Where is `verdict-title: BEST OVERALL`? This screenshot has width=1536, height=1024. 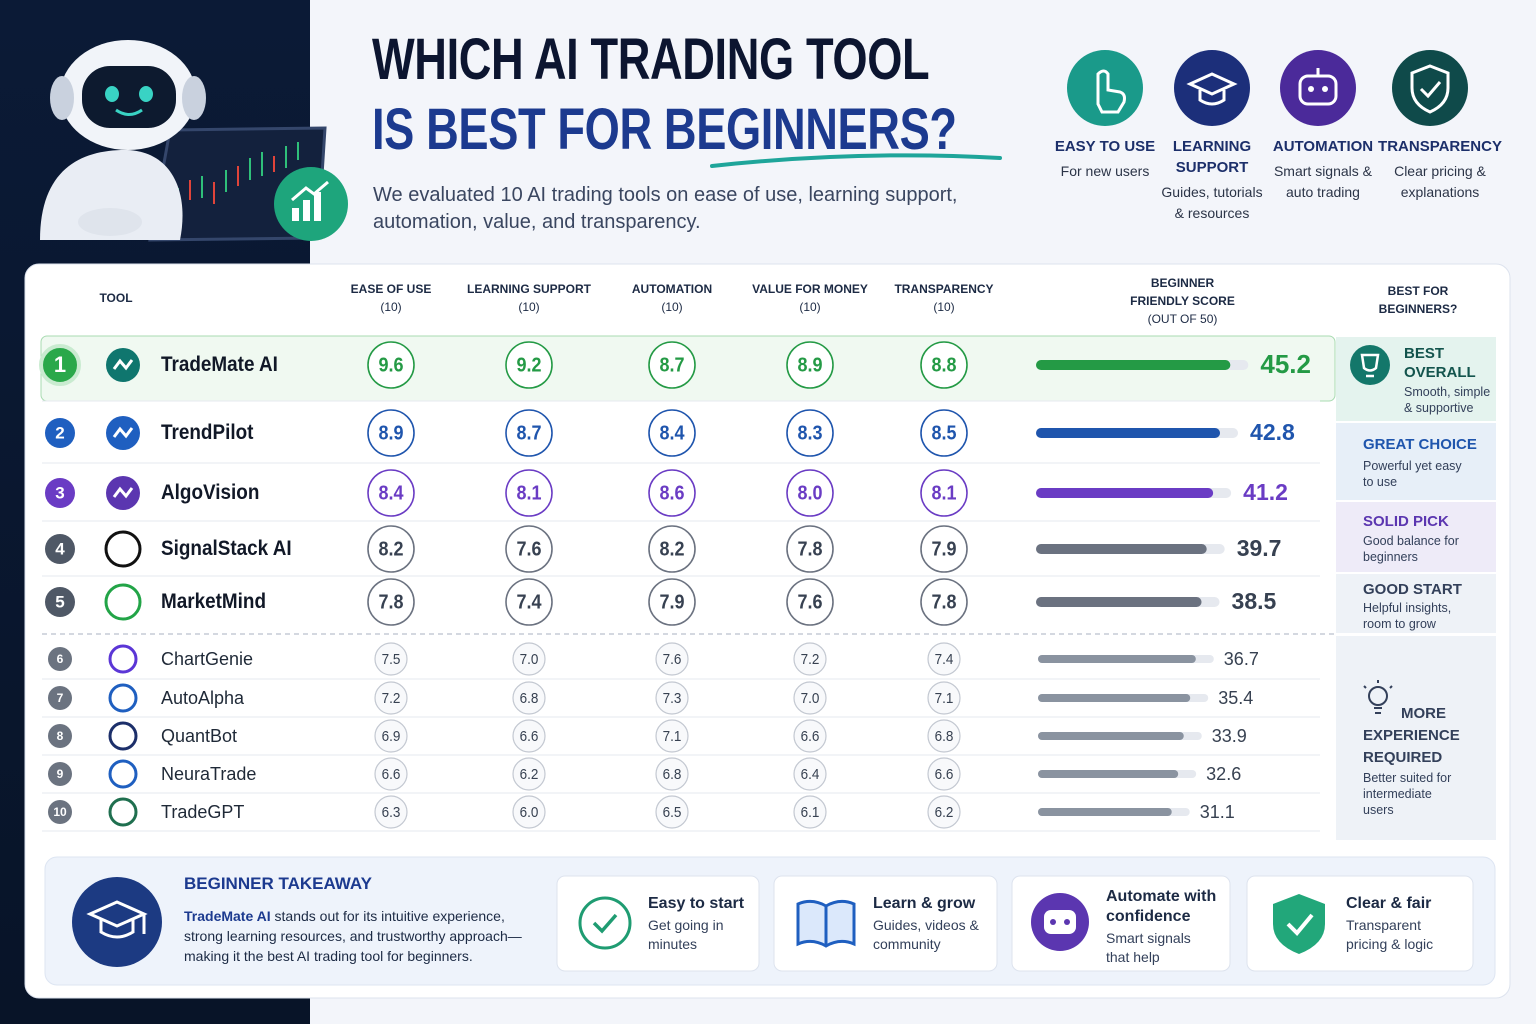 verdict-title: BEST OVERALL is located at coordinates (1440, 363).